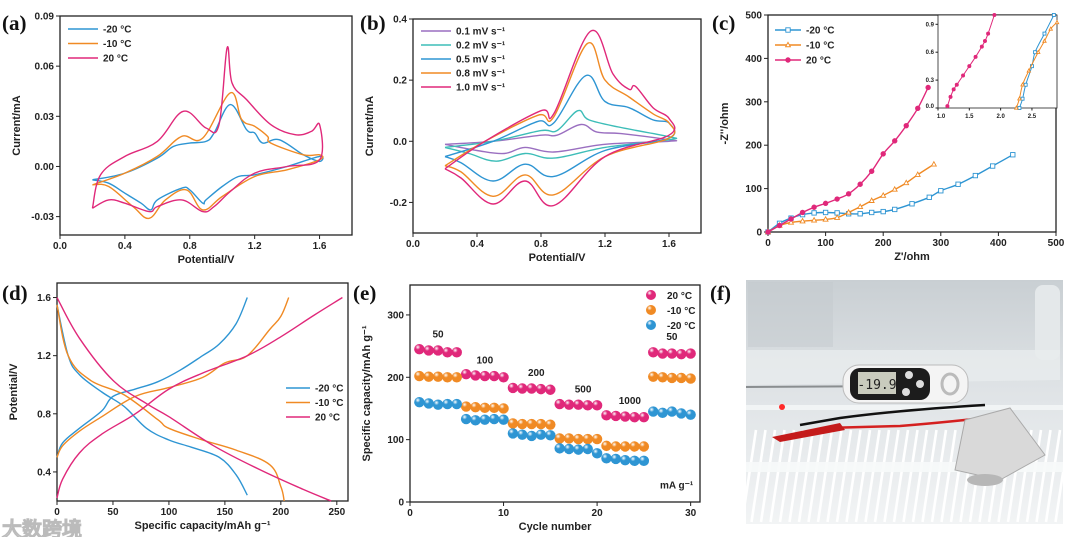  I want to click on x-tick-label: 250, so click(336, 512).